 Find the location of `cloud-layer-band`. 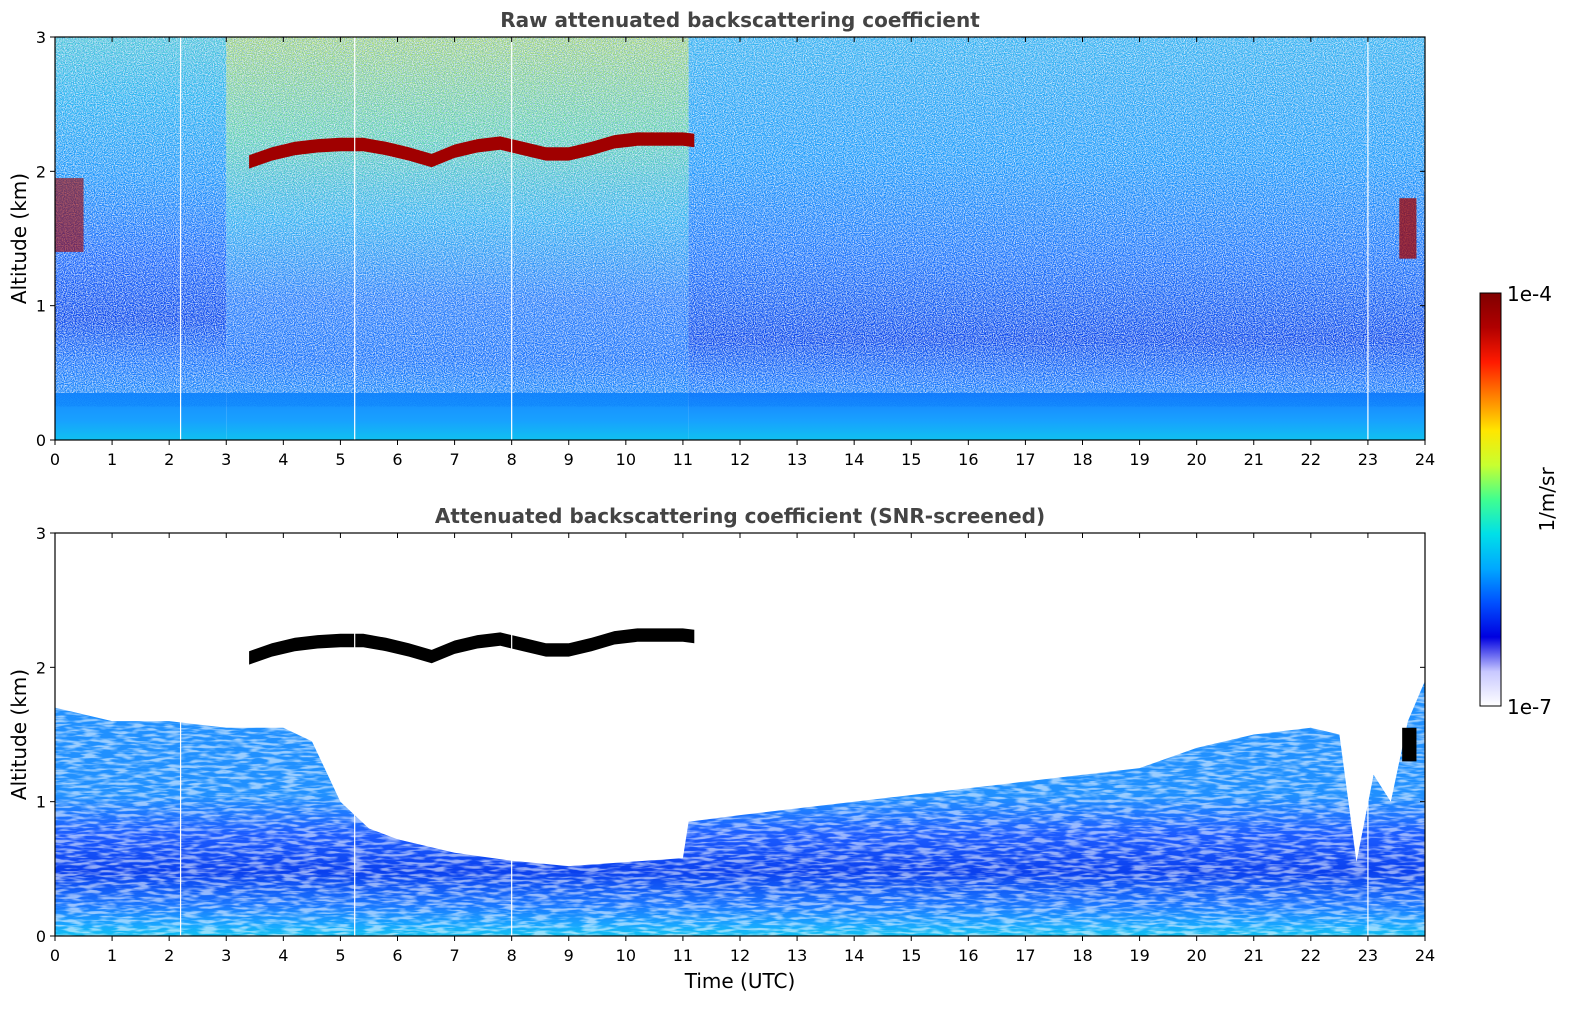

cloud-layer-band is located at coordinates (472, 150).